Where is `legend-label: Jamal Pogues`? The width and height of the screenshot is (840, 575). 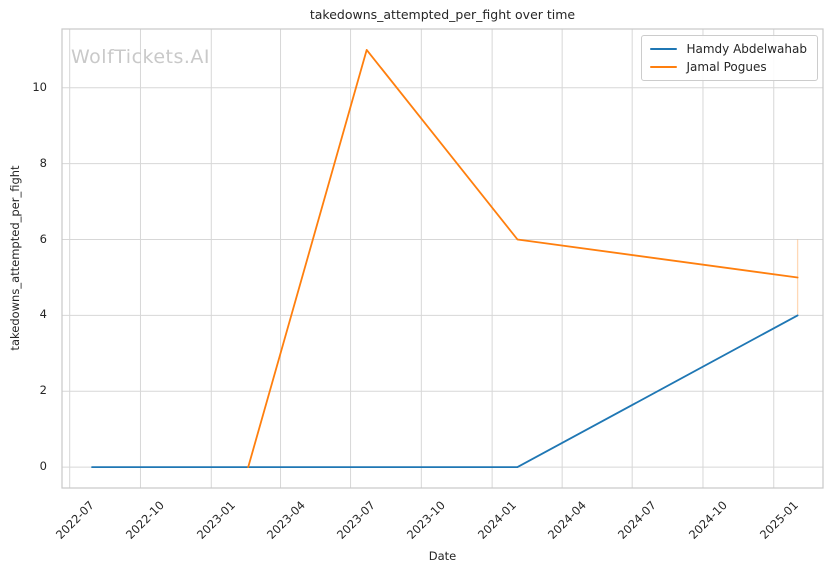 legend-label: Jamal Pogues is located at coordinates (726, 67).